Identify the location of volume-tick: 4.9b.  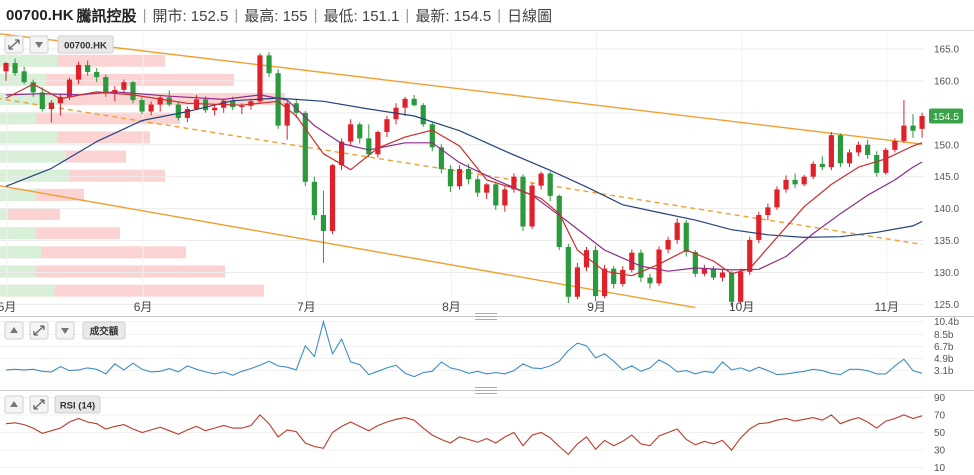
(944, 359).